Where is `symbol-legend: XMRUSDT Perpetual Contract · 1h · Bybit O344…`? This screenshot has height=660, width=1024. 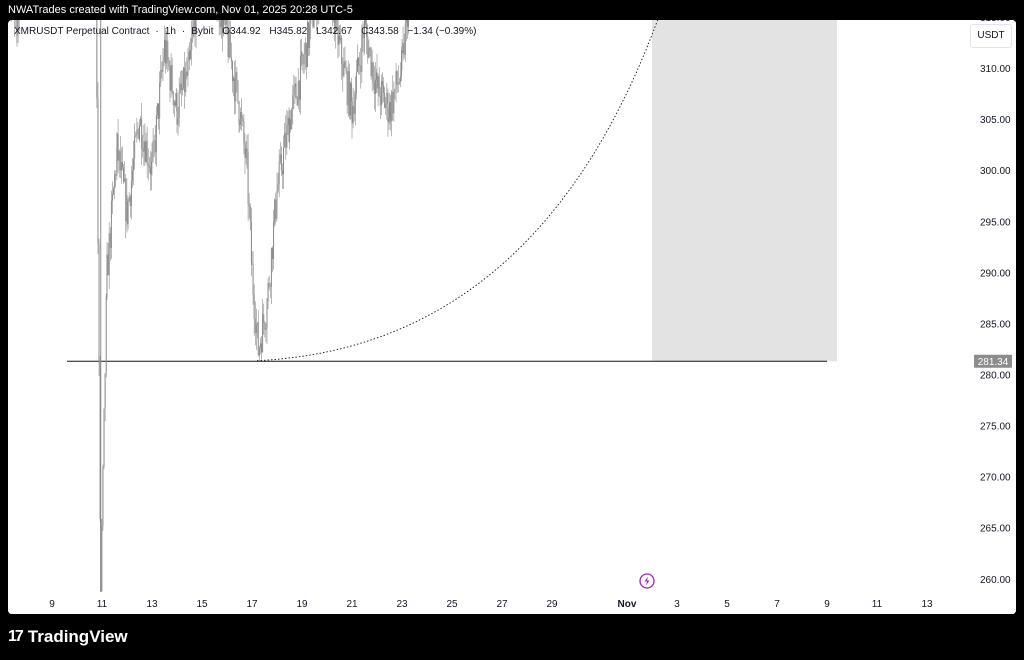 symbol-legend: XMRUSDT Perpetual Contract · 1h · Bybit O344… is located at coordinates (248, 31).